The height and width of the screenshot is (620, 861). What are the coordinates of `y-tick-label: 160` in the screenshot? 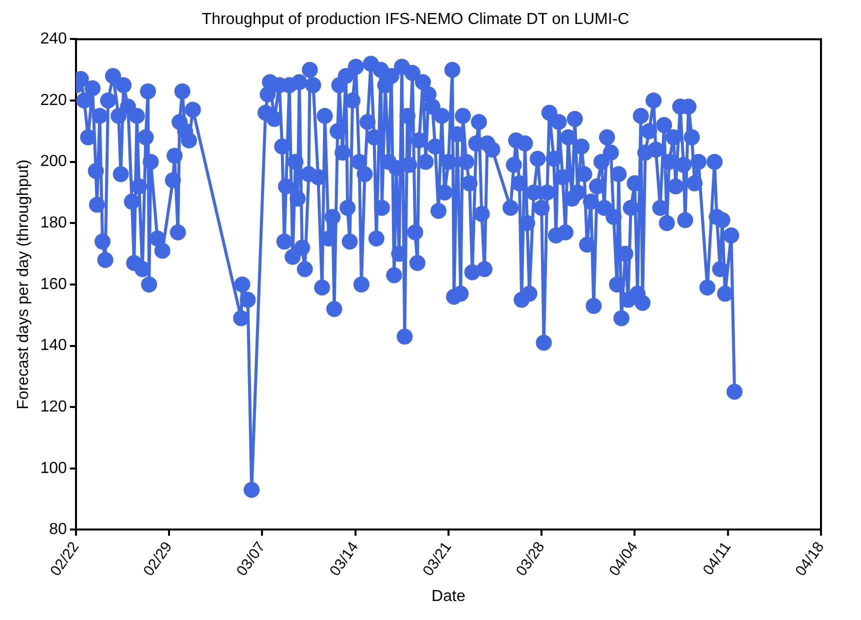 It's located at (53, 284).